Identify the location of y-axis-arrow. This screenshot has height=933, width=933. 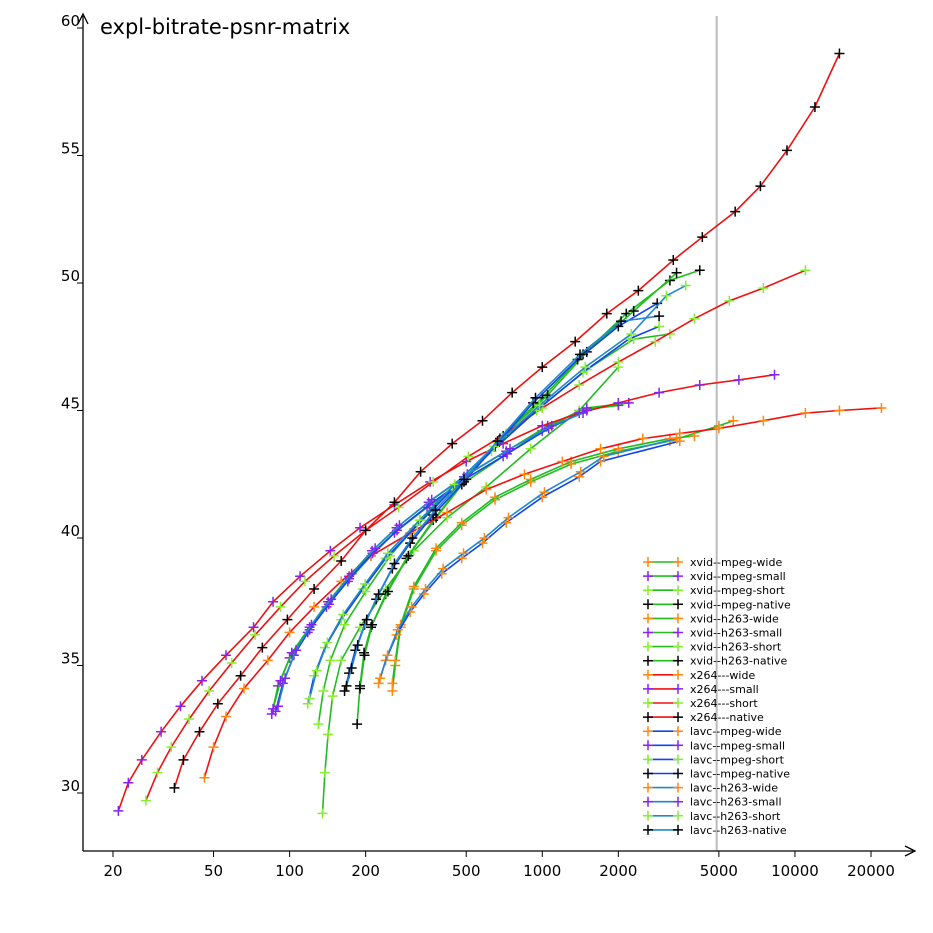
(83, 18).